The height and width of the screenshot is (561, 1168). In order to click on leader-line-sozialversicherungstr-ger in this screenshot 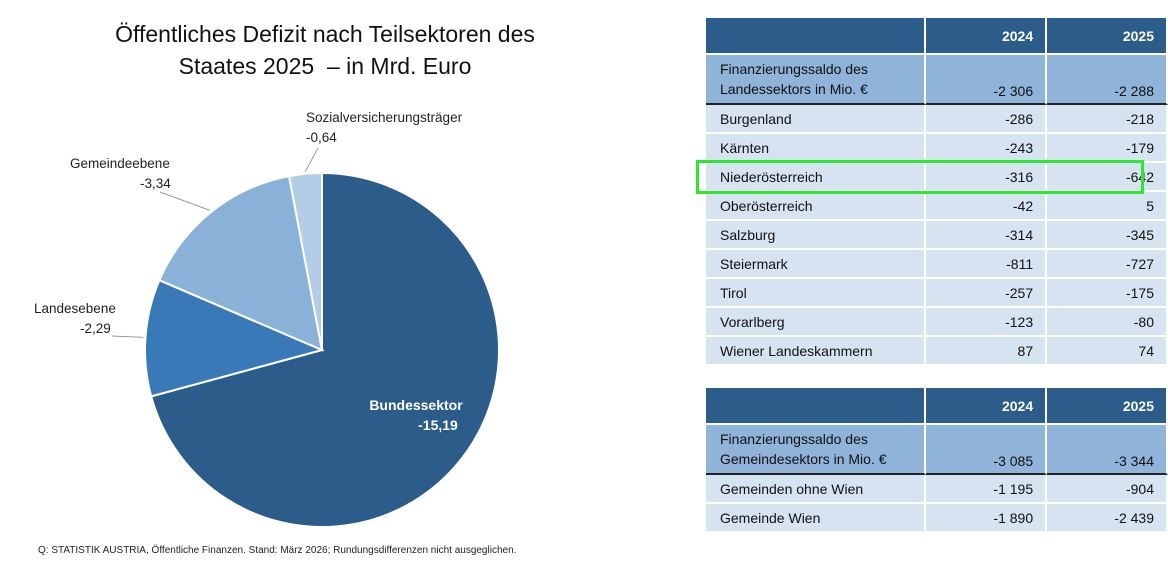, I will do `click(311, 160)`.